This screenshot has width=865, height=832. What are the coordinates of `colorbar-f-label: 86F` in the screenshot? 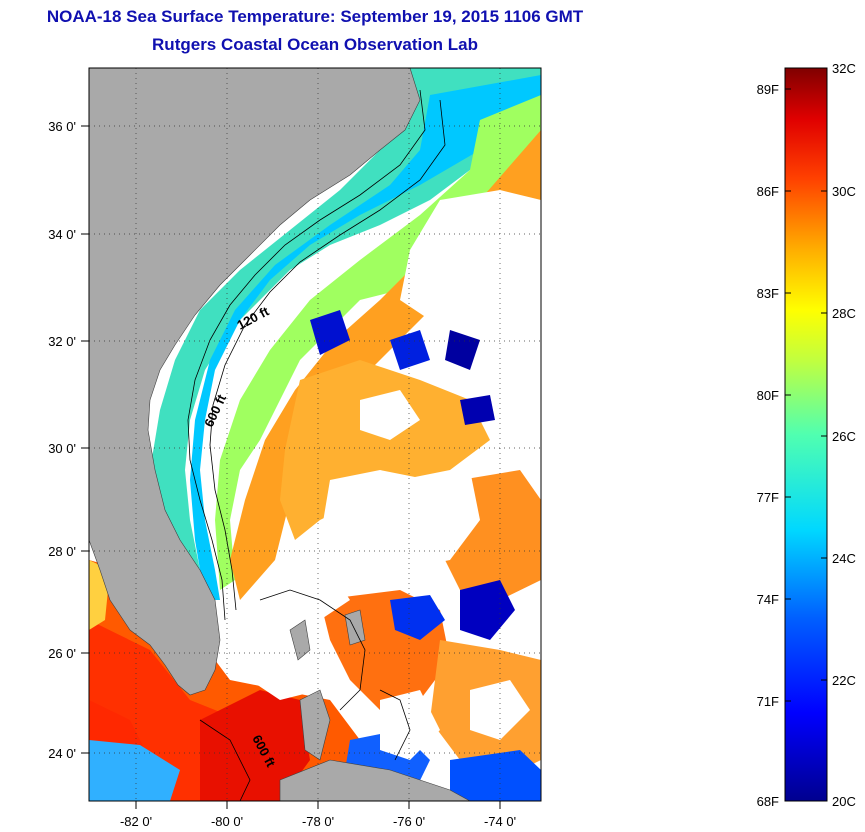 It's located at (768, 191).